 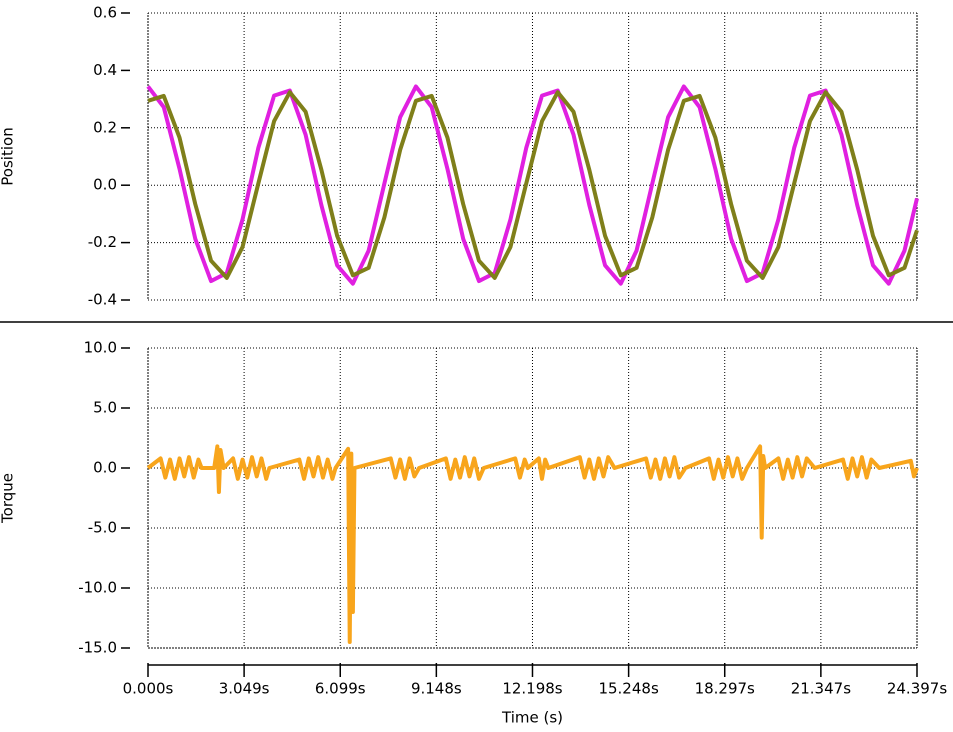 What do you see at coordinates (105, 70) in the screenshot?
I see `y-tick-label: 0.4` at bounding box center [105, 70].